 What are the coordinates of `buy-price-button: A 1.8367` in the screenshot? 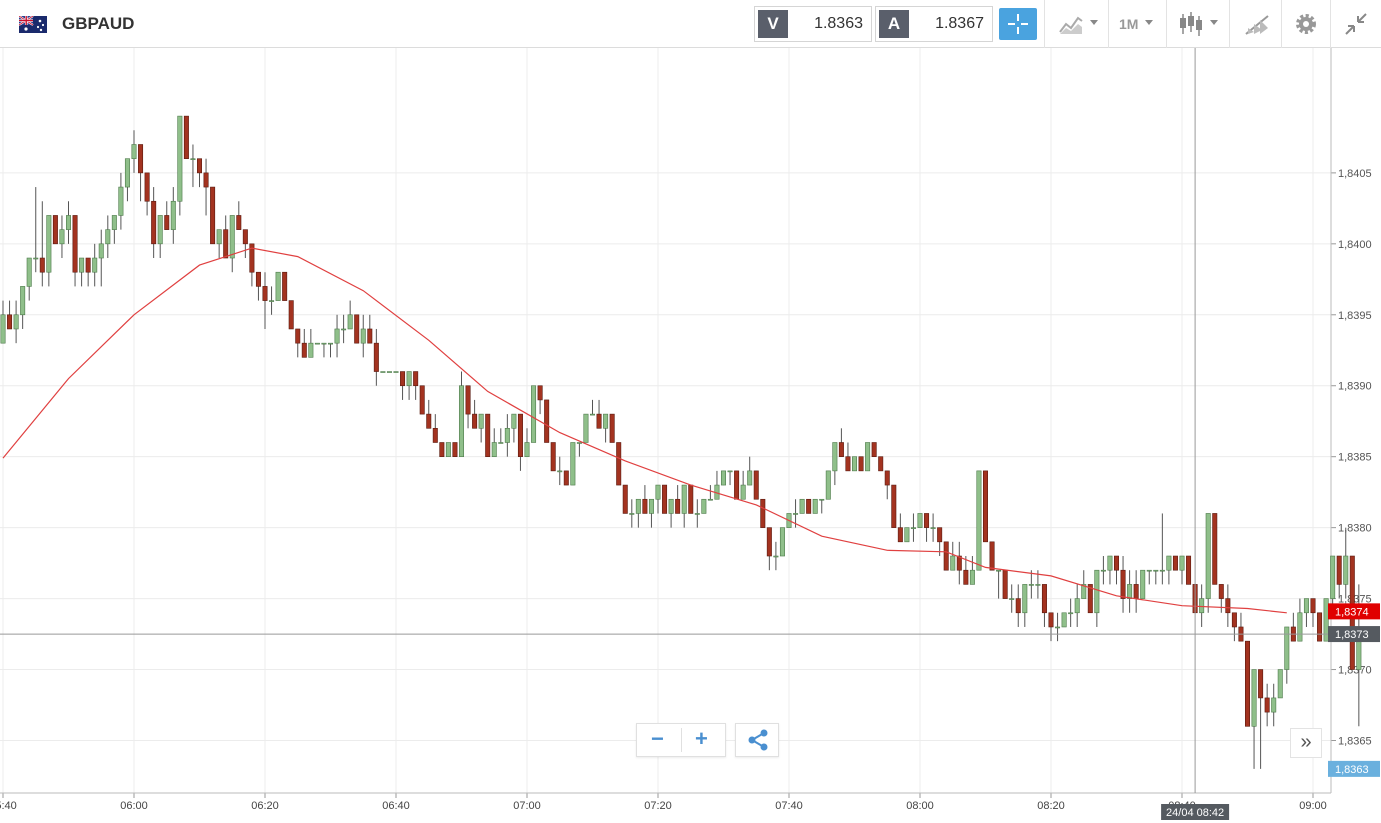 It's located at (934, 24).